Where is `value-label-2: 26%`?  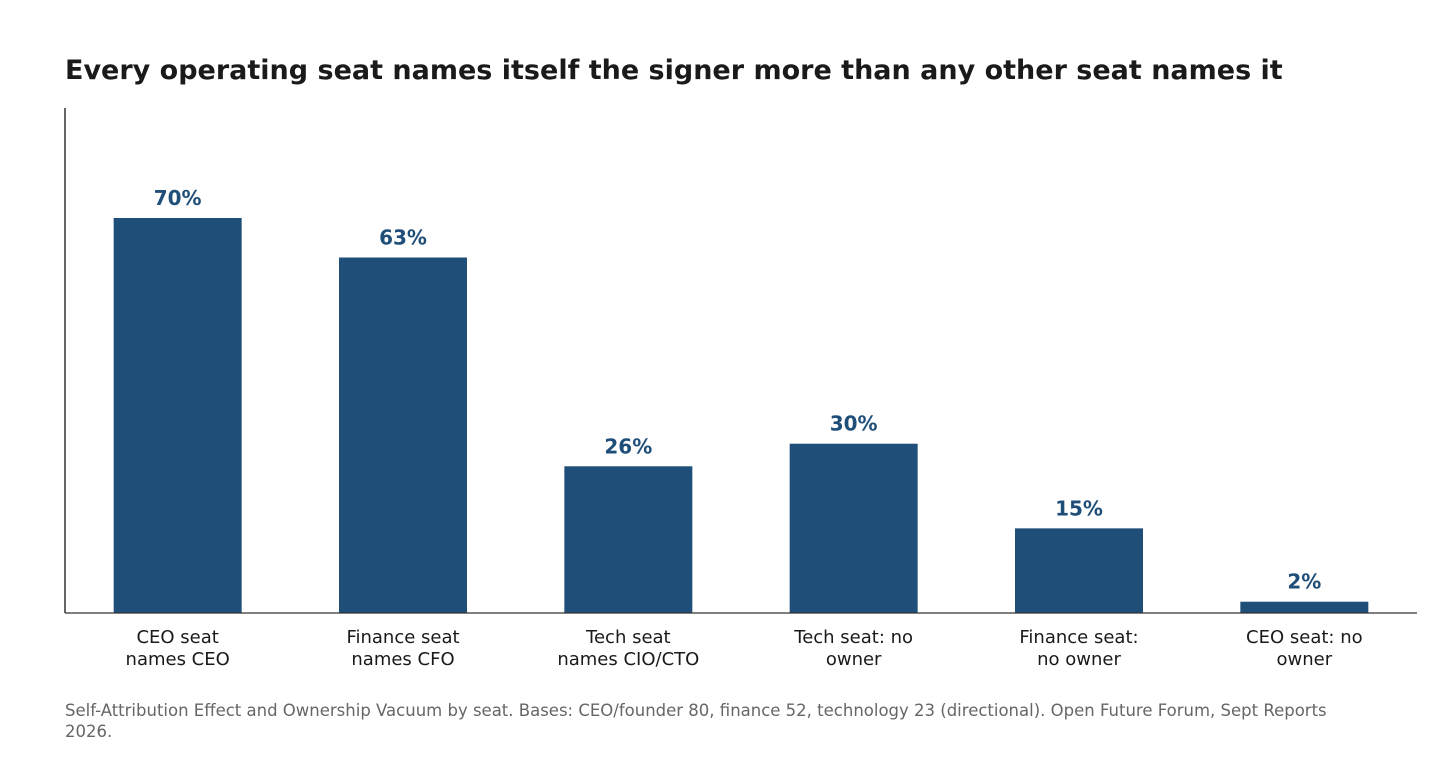 value-label-2: 26% is located at coordinates (628, 446).